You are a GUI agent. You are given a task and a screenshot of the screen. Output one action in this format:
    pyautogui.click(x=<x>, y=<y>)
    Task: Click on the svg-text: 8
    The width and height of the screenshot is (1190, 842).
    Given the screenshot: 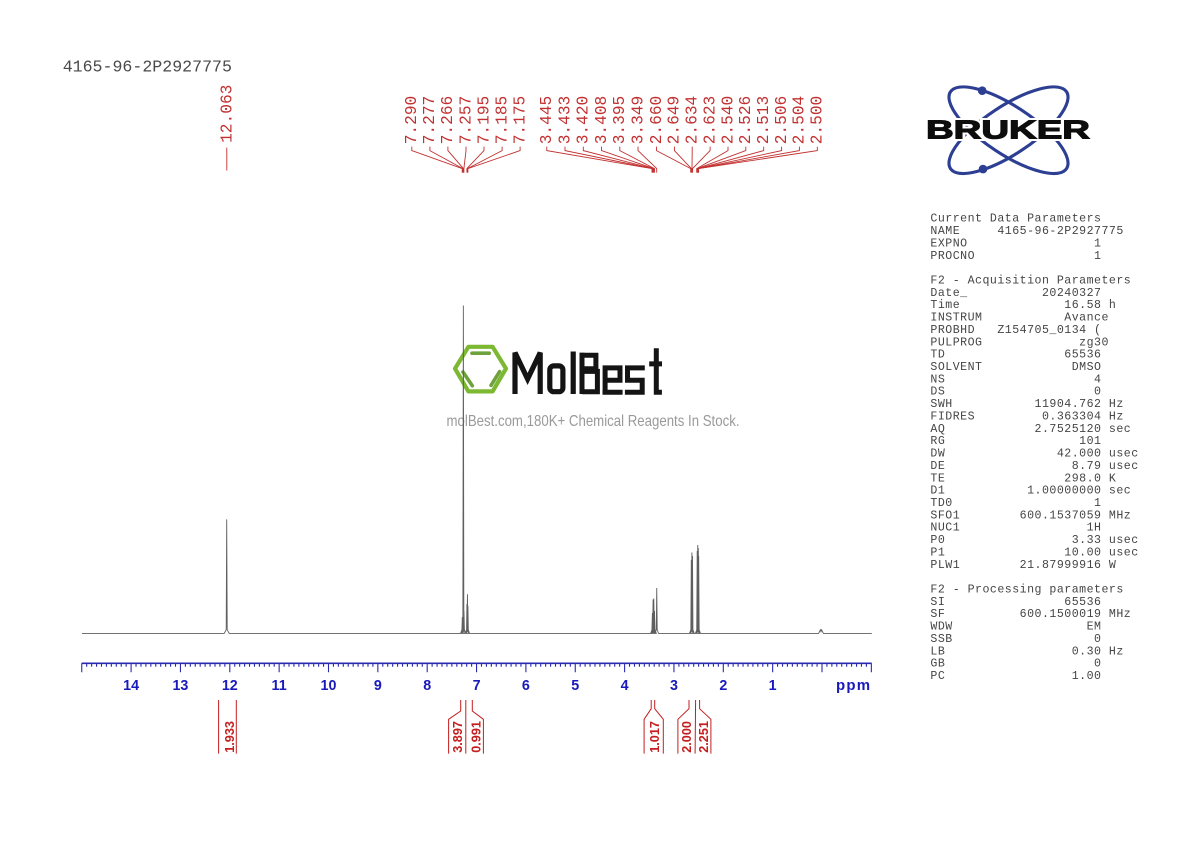 What is the action you would take?
    pyautogui.click(x=427, y=686)
    